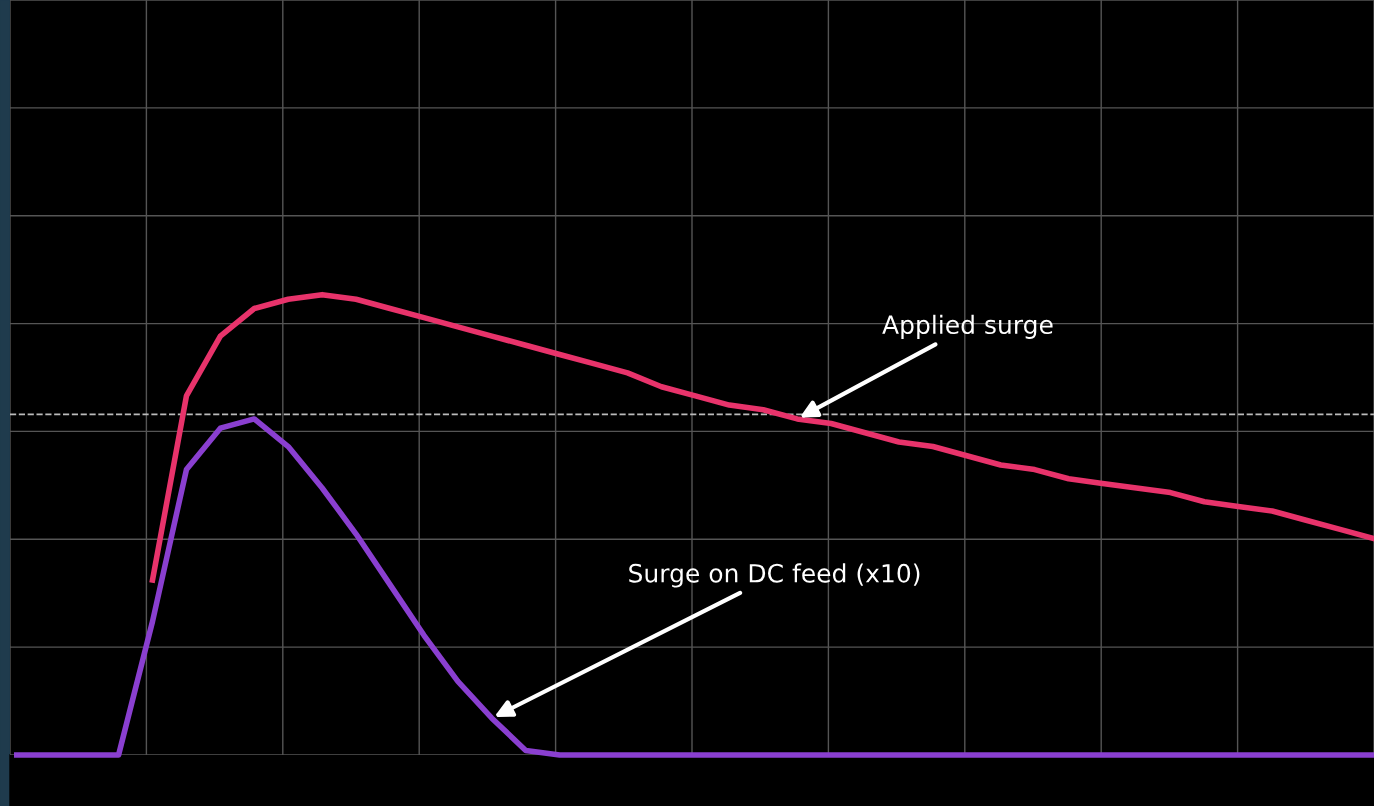  I want to click on annotation: Surge on DC feed (x10), so click(774, 575).